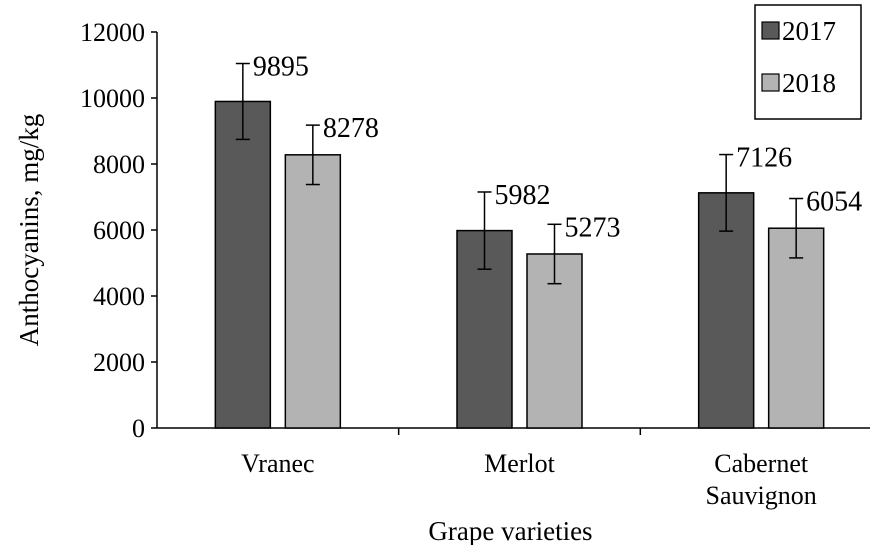  What do you see at coordinates (119, 164) in the screenshot?
I see `y-tick-label: 8000` at bounding box center [119, 164].